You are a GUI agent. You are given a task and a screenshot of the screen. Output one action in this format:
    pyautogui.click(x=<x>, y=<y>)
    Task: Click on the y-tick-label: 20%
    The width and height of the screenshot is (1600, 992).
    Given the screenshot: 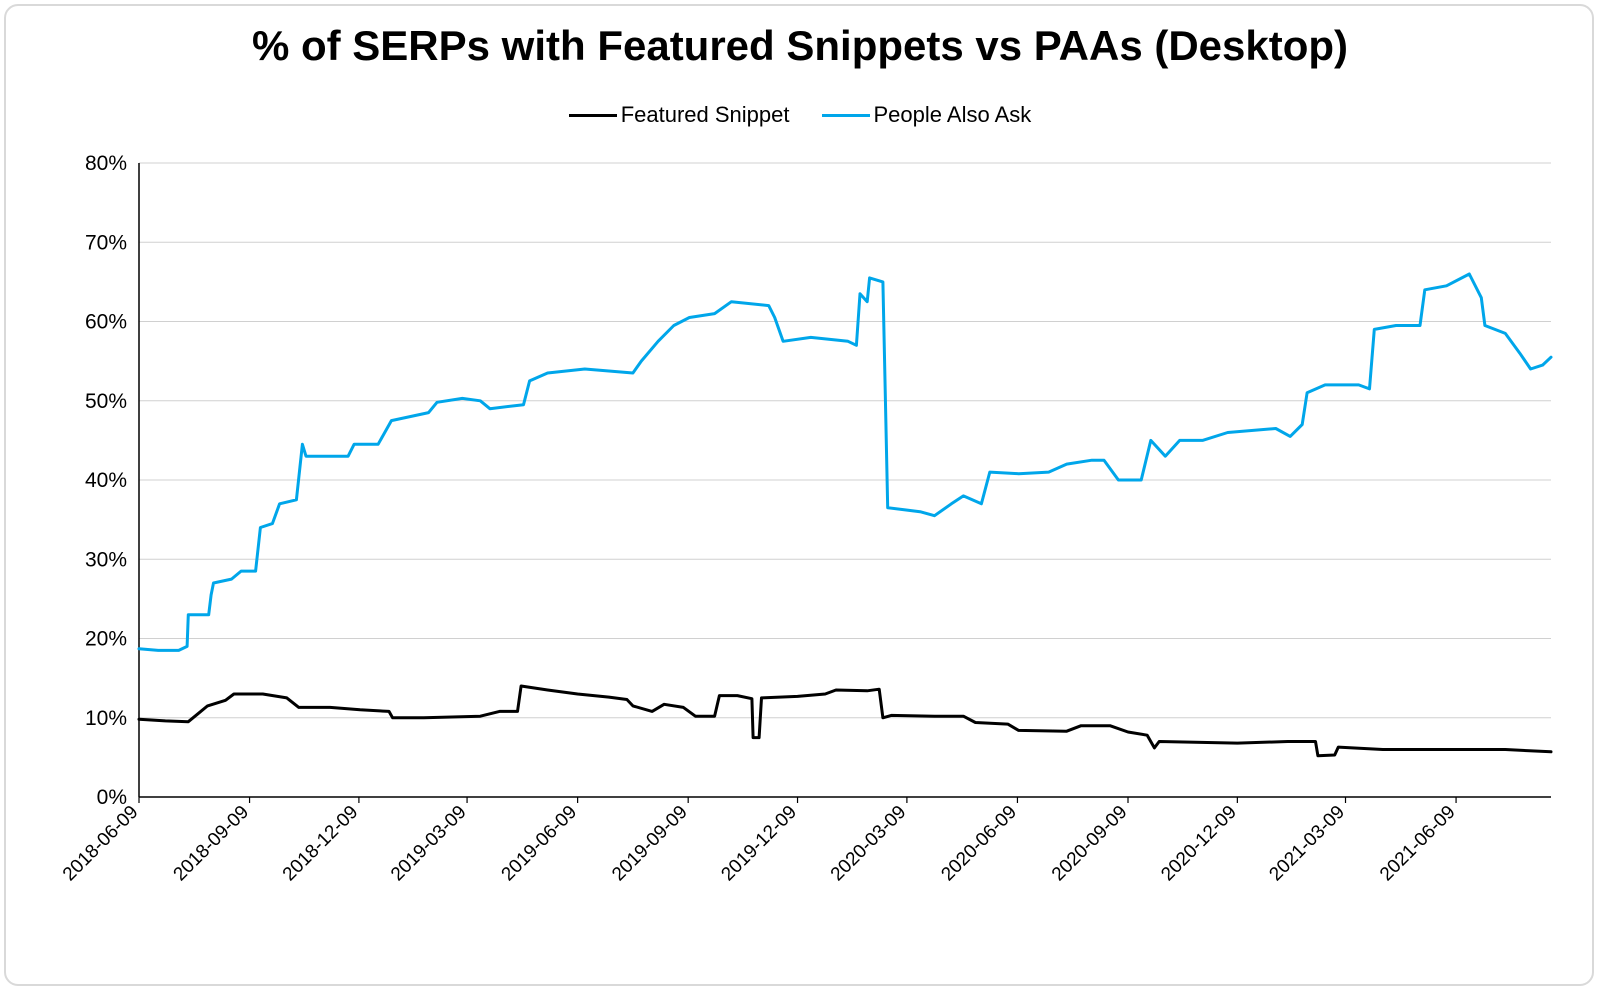 What is the action you would take?
    pyautogui.click(x=106, y=639)
    